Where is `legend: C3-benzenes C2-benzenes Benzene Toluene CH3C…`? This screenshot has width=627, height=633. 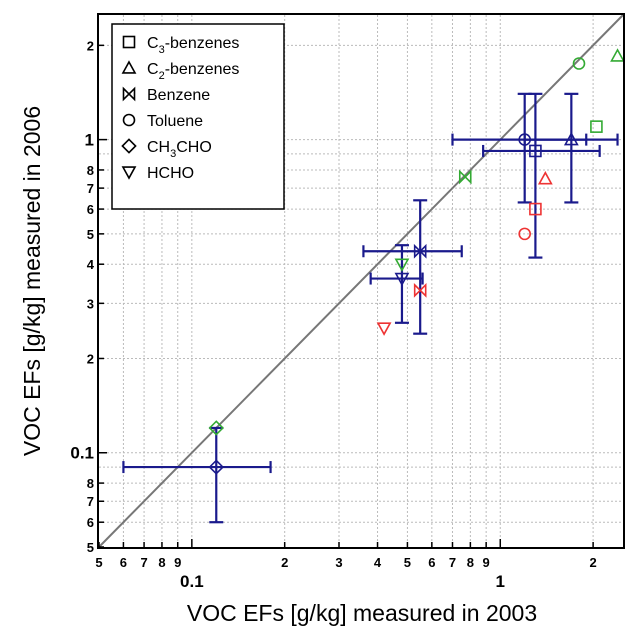
legend: C3-benzenes C2-benzenes Benzene Toluene CH3C… is located at coordinates (198, 116).